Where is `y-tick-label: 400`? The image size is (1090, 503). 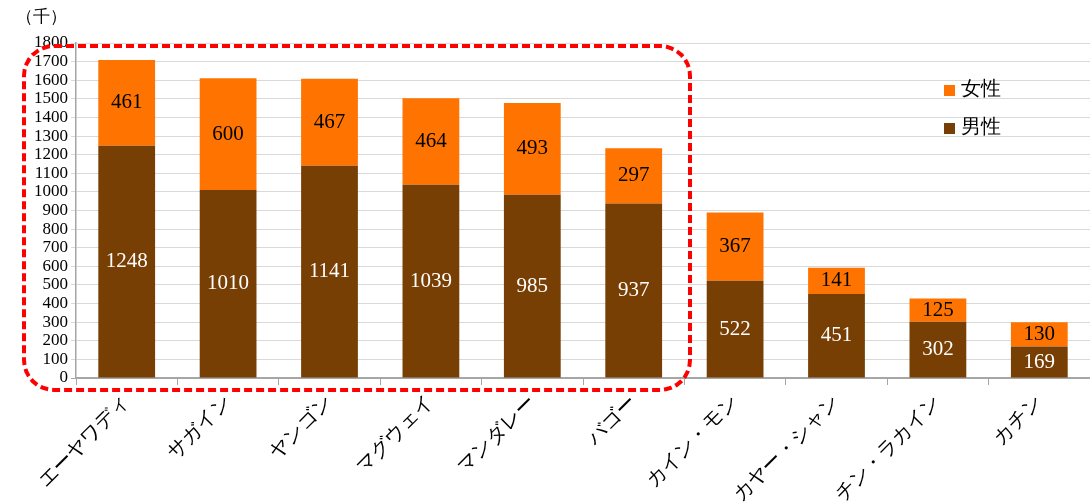 y-tick-label: 400 is located at coordinates (55, 303).